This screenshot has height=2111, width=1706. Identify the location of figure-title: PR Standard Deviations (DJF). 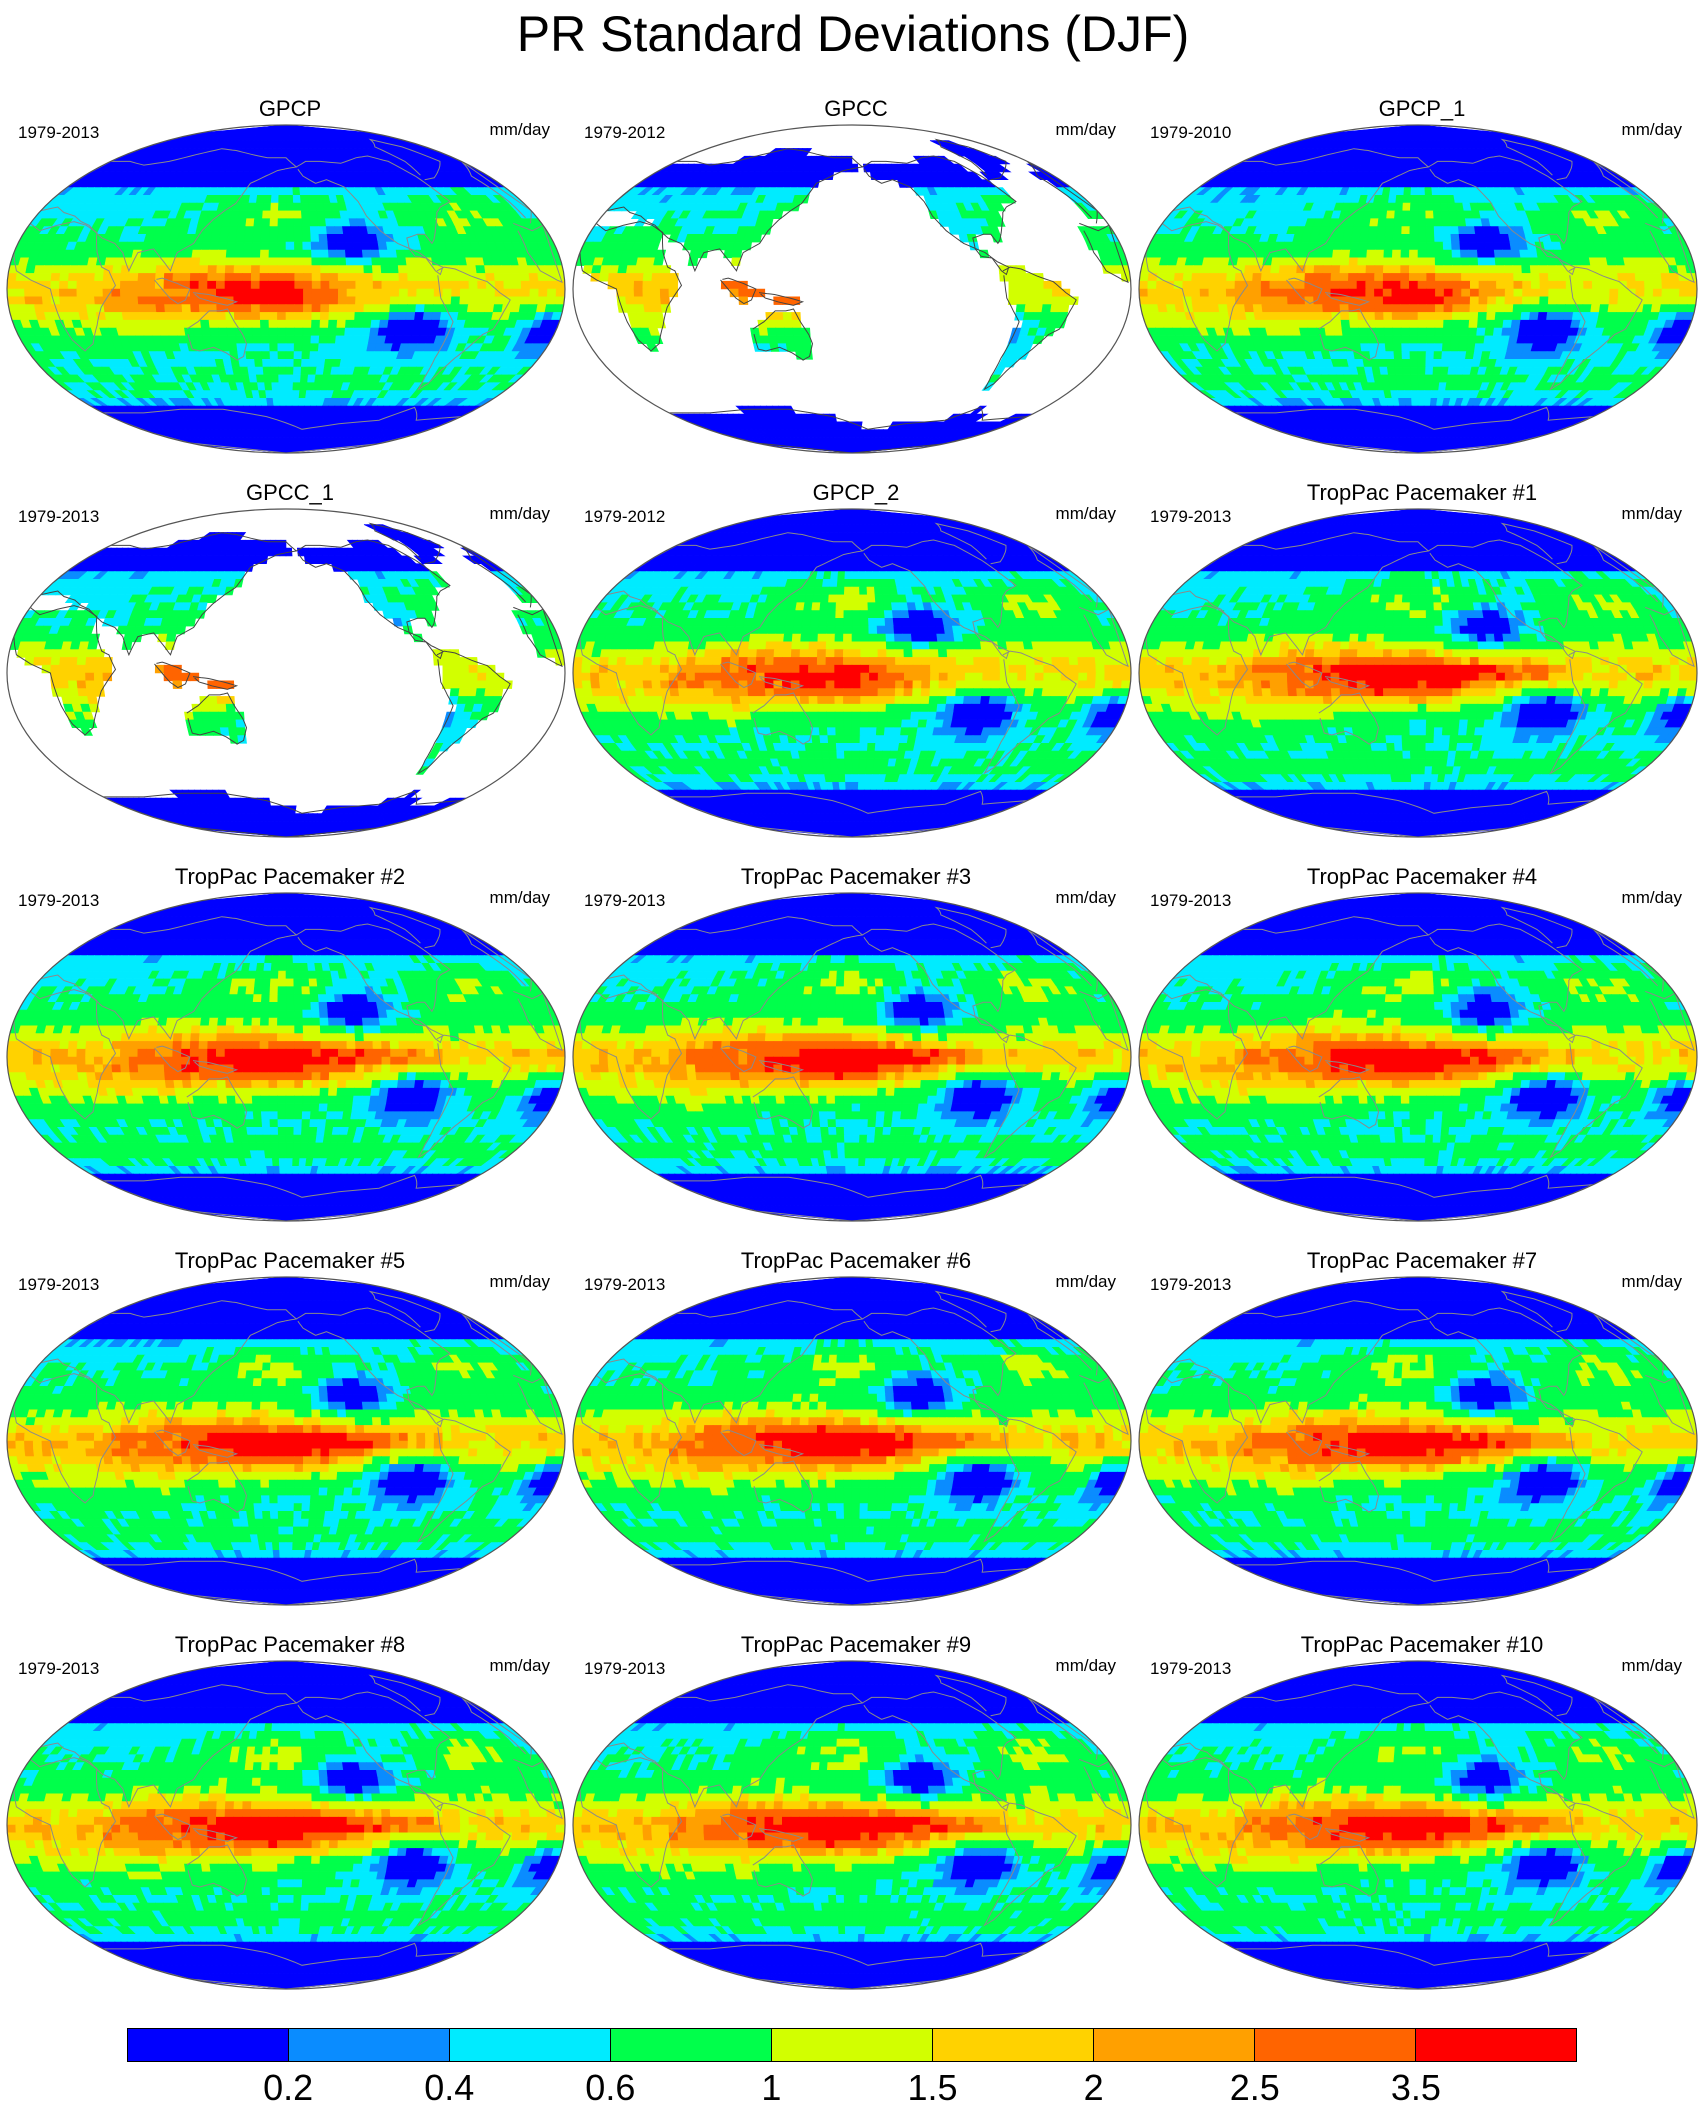
(853, 34).